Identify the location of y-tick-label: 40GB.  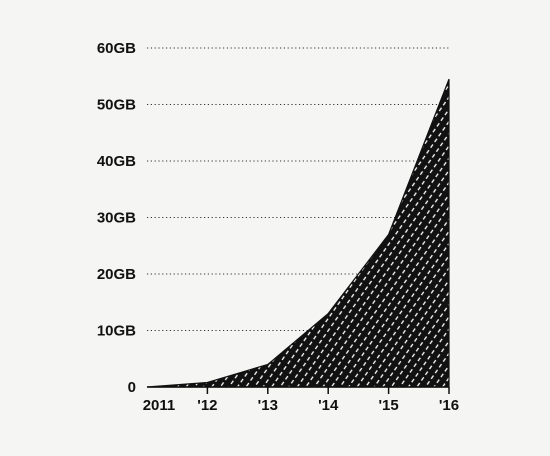
(116, 161).